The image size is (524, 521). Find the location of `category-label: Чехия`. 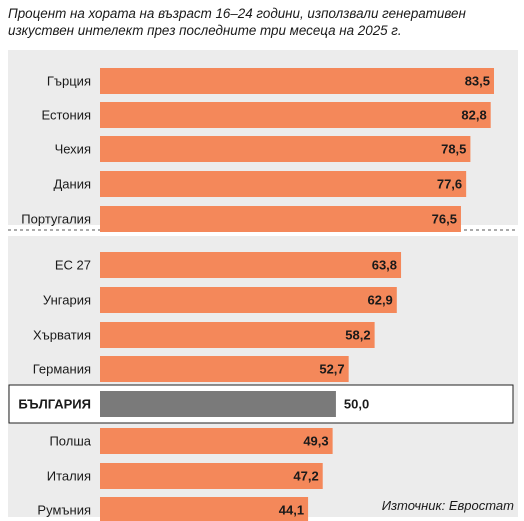

category-label: Чехия is located at coordinates (73, 149).